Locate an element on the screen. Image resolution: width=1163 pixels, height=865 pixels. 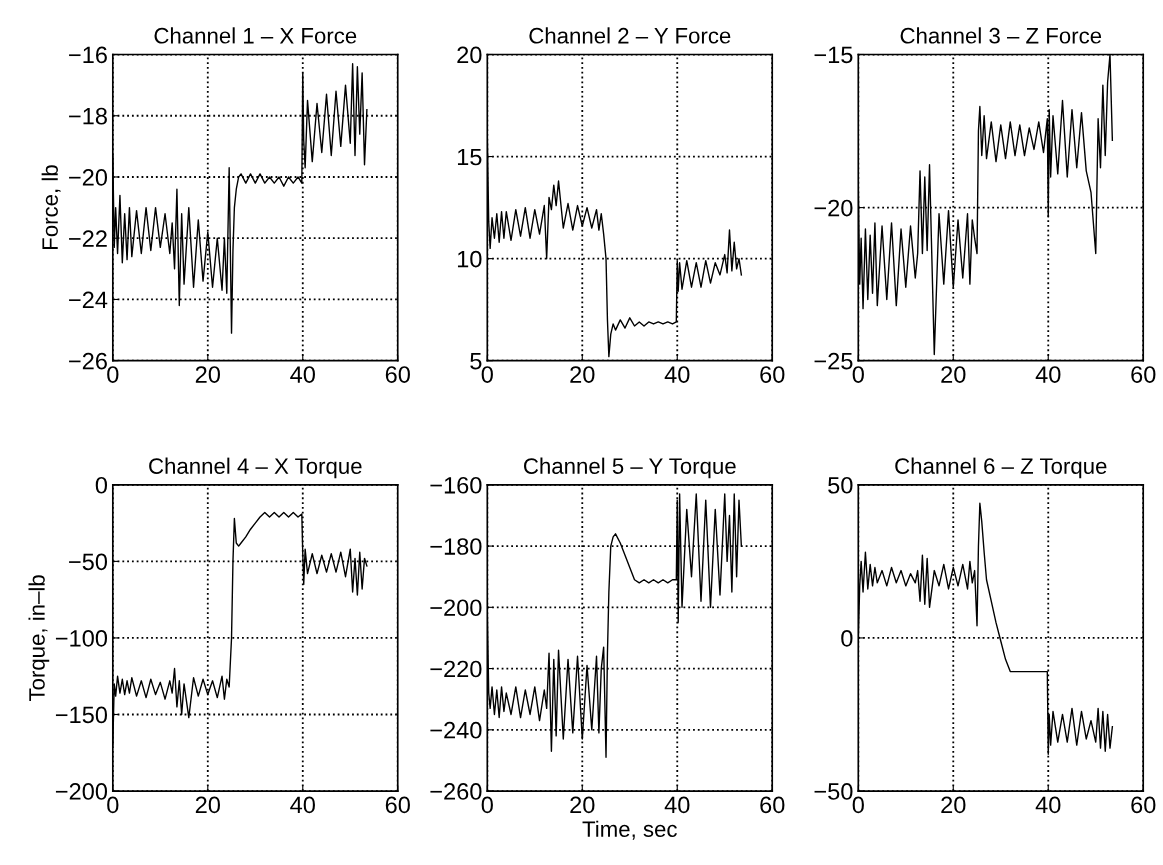
chart-title: Channel 5 – Y Torque is located at coordinates (630, 468).